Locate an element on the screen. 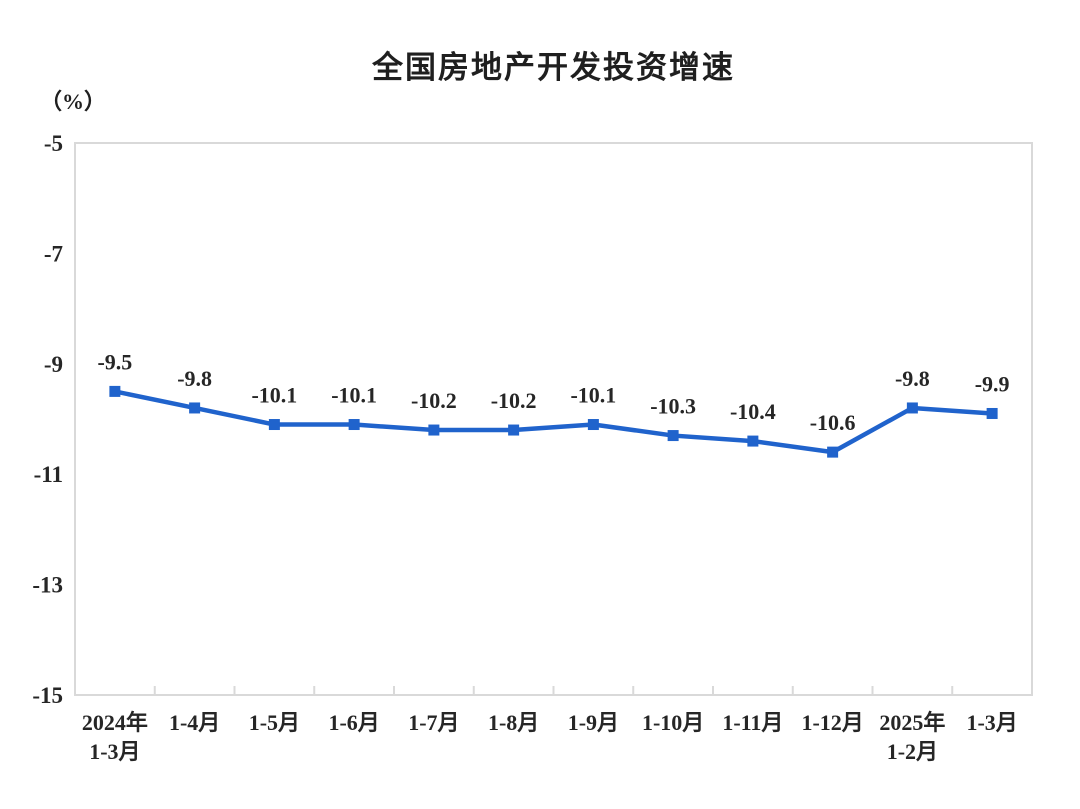 The height and width of the screenshot is (809, 1080). y-tick-label: -9 is located at coordinates (53, 364).